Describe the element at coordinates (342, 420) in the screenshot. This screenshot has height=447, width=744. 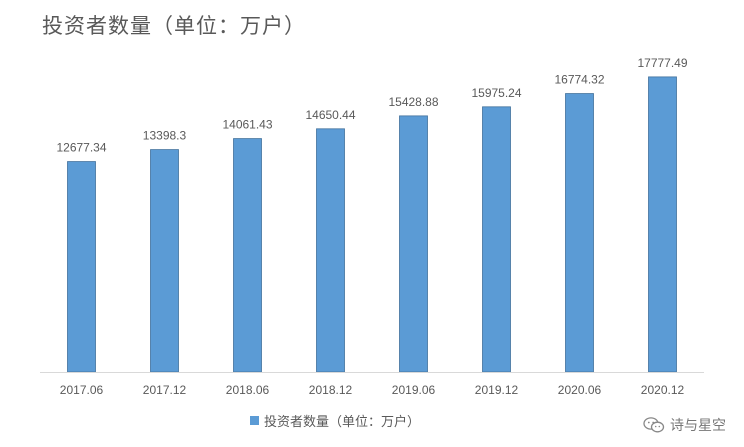
I see `legend-label: 投资者数量（单位：万户）` at that location.